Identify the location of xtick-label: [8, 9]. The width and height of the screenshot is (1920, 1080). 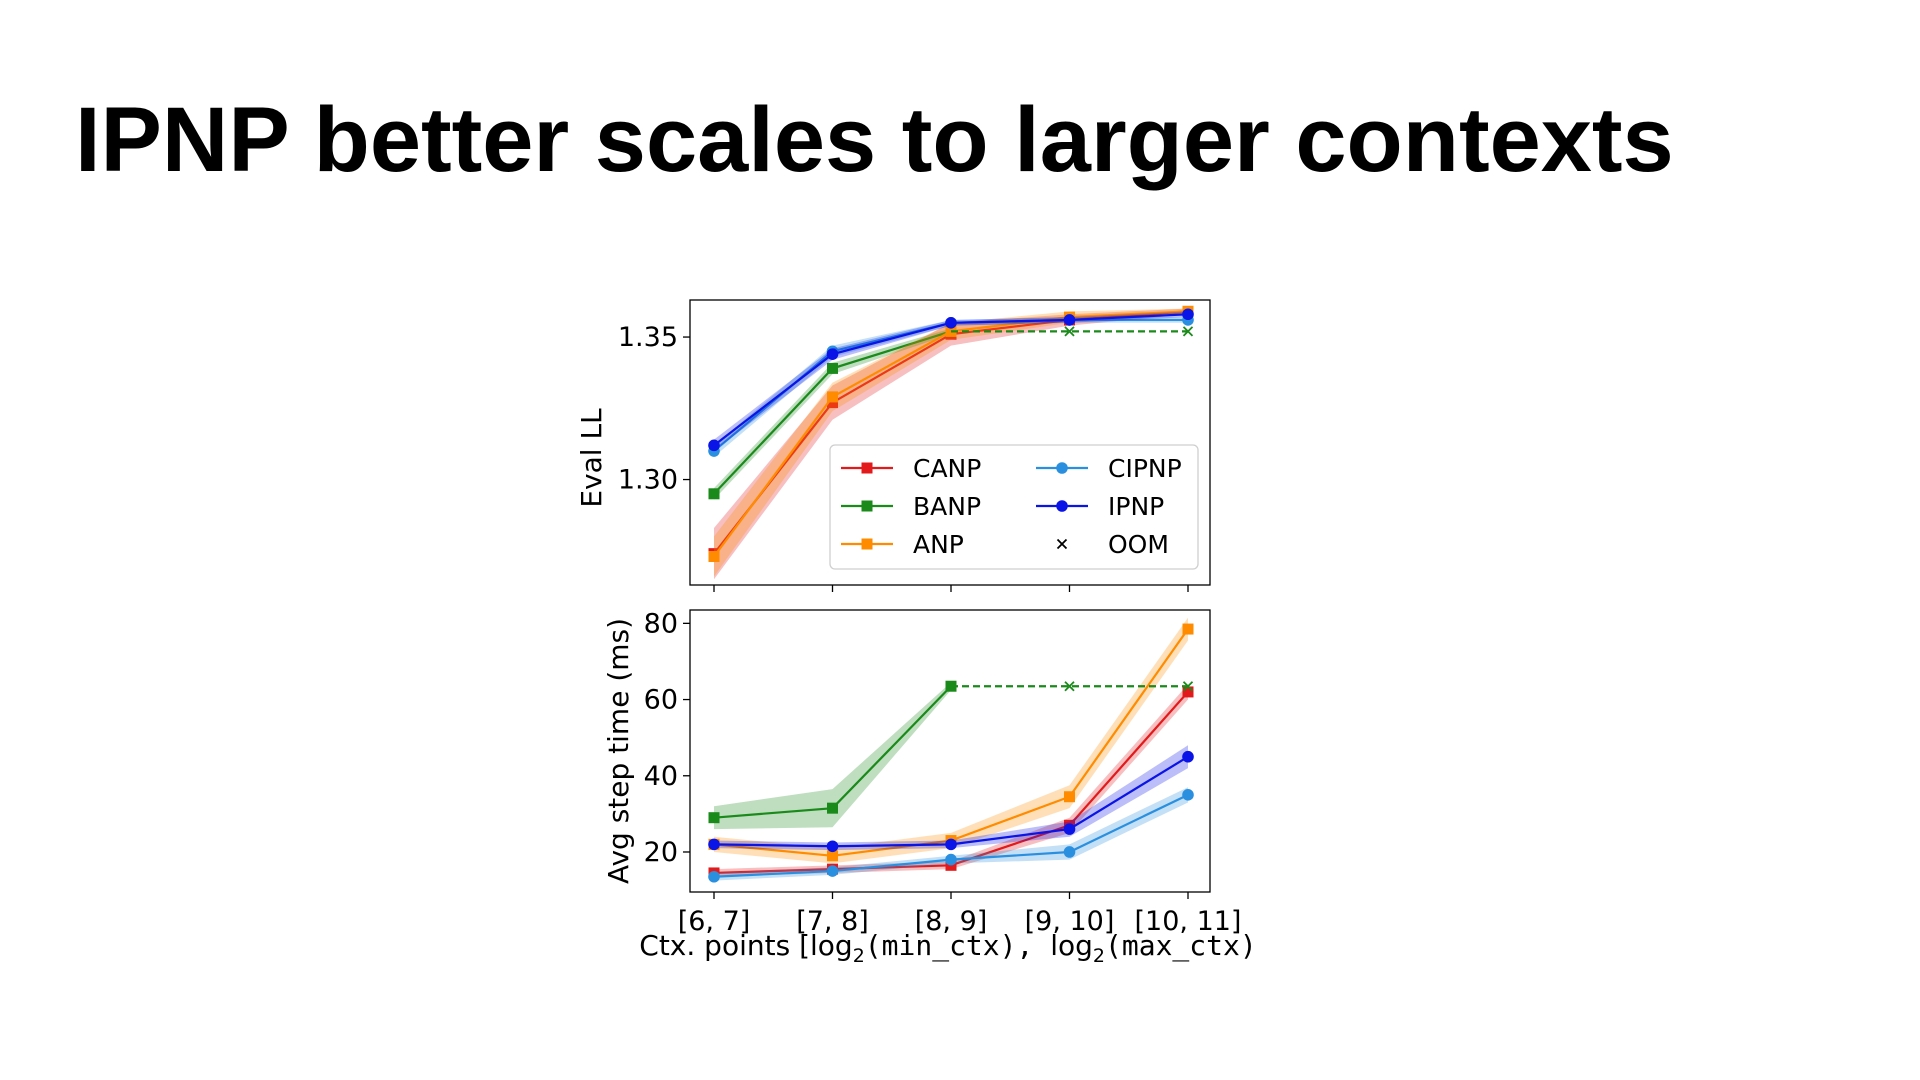
(951, 921).